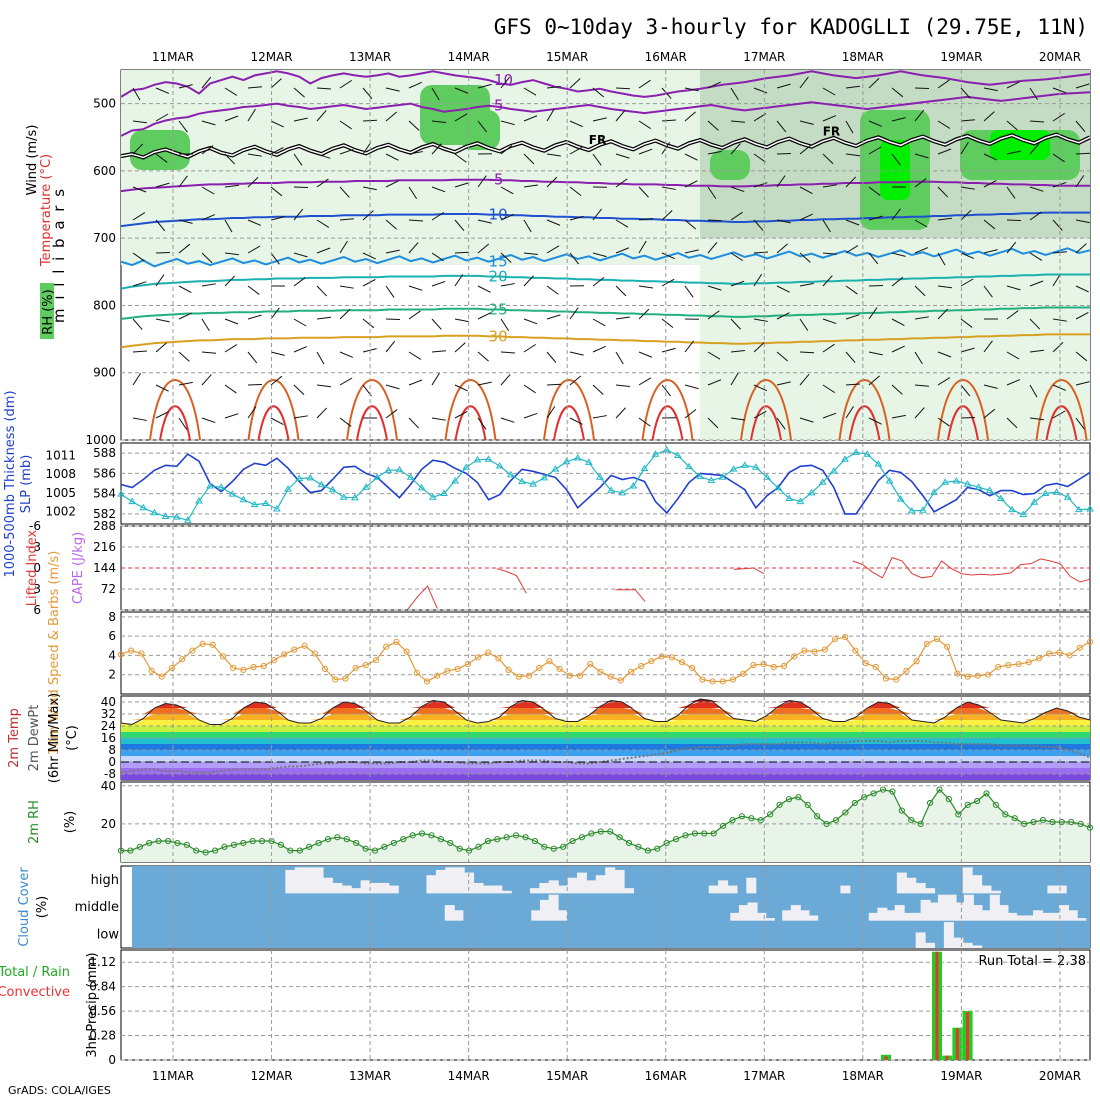 This screenshot has height=1100, width=1100. What do you see at coordinates (937, 1005) in the screenshot?
I see `precip-convective-bar` at bounding box center [937, 1005].